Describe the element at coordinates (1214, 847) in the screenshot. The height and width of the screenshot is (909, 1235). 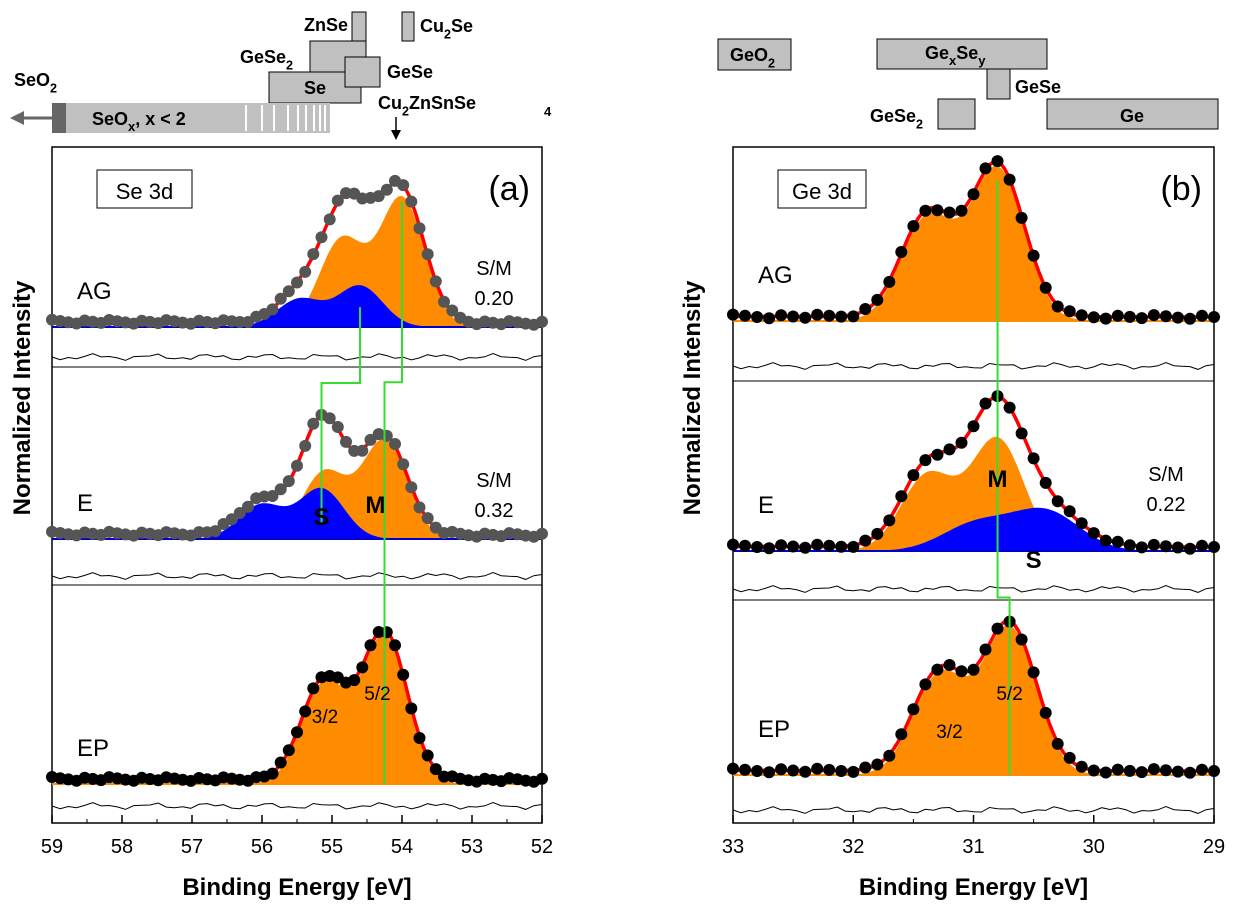
I see `x-tick-label: 29` at that location.